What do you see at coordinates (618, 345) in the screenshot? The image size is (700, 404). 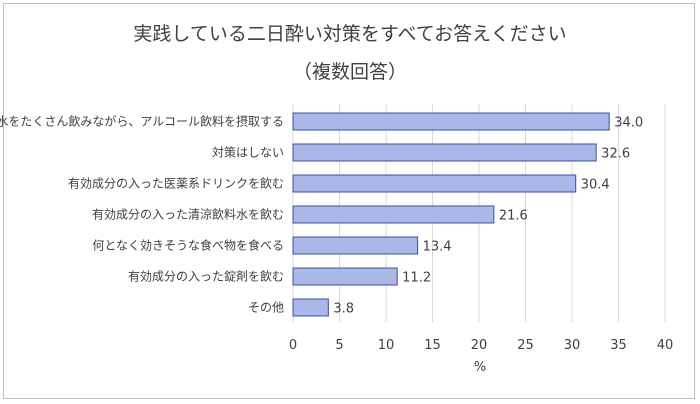 I see `x-tick-label: 35` at bounding box center [618, 345].